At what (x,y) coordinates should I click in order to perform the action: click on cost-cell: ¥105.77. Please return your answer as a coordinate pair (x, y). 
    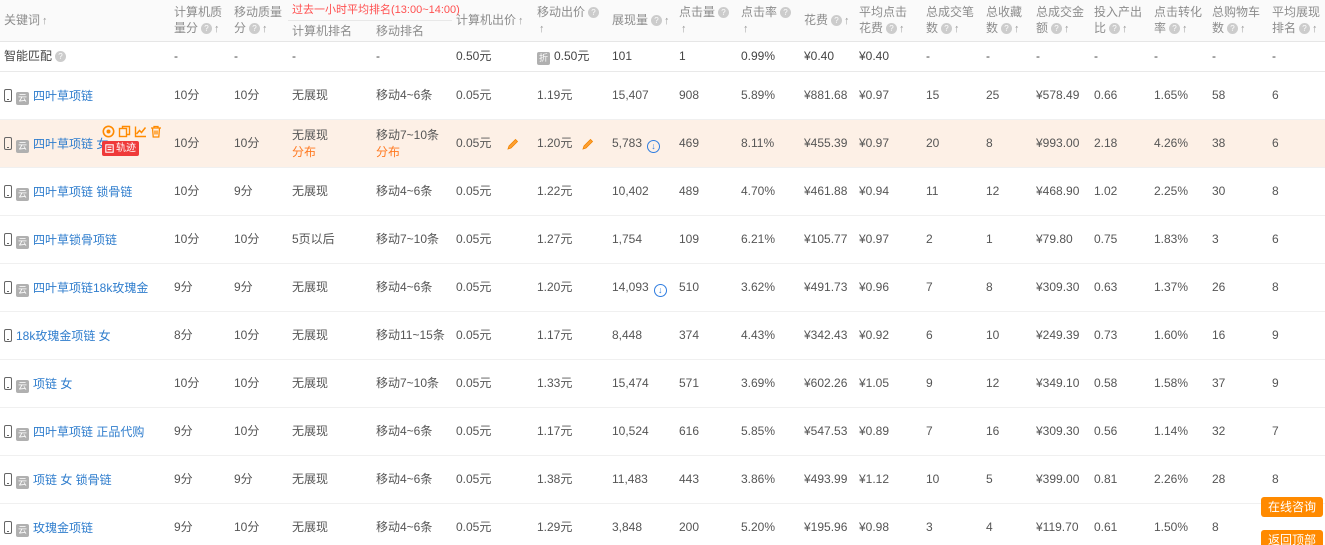
    Looking at the image, I should click on (827, 239).